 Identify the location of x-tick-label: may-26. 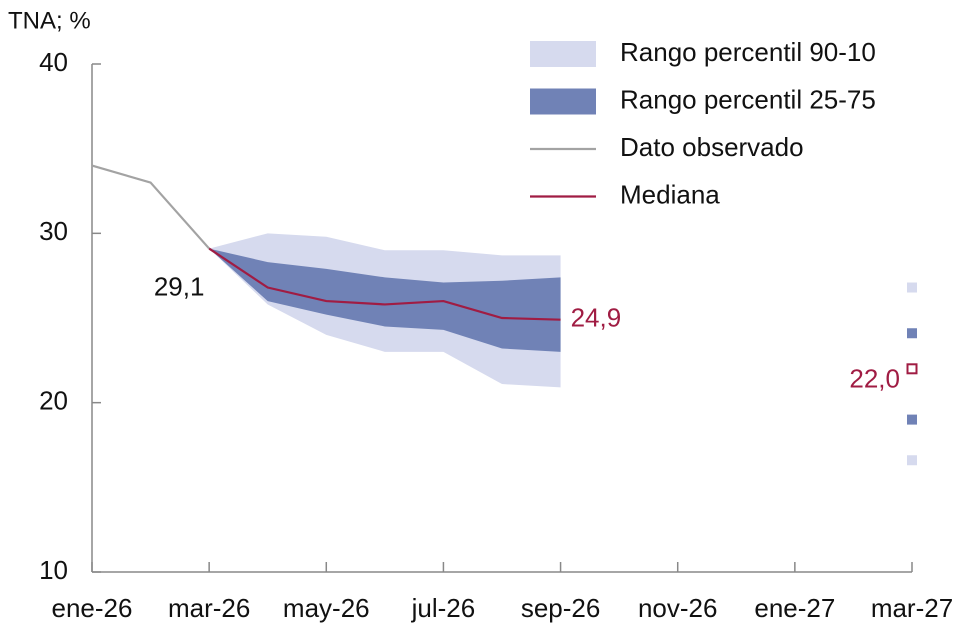
(326, 608).